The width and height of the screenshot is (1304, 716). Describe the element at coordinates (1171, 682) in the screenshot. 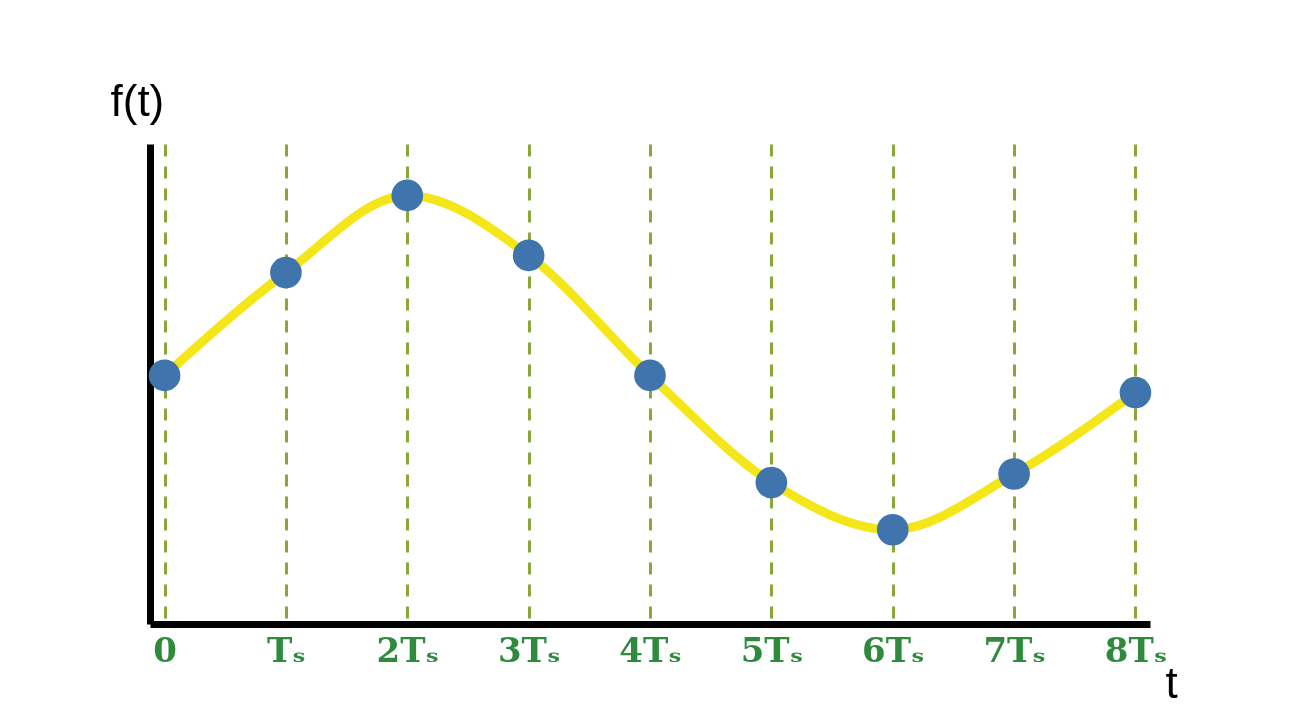

I see `x-axis-title: t` at that location.